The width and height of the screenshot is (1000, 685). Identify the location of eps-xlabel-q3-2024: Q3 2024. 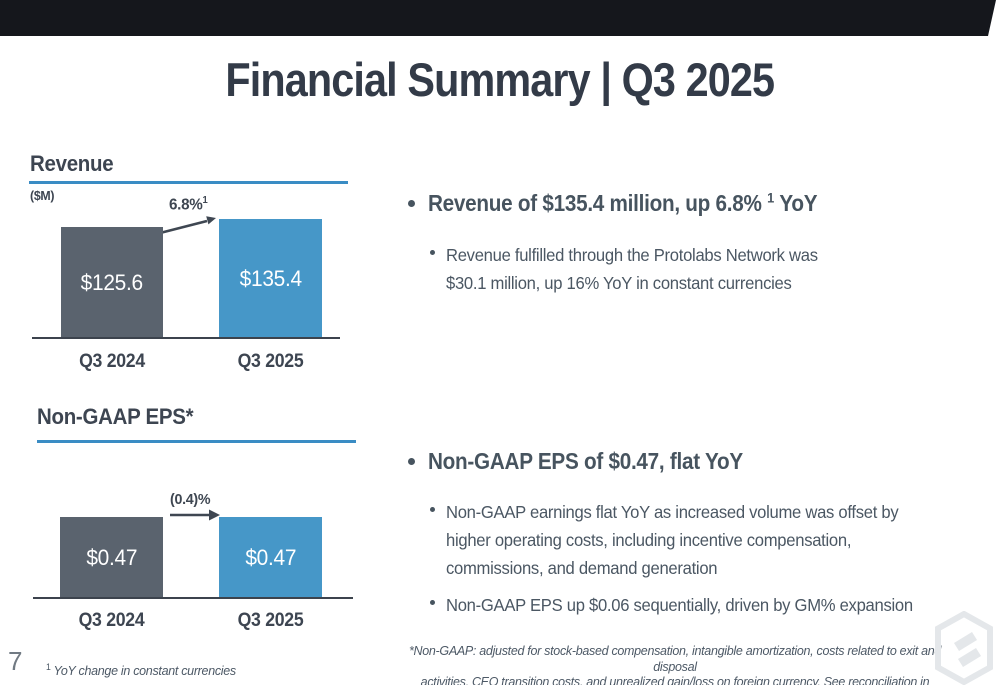
(111, 620).